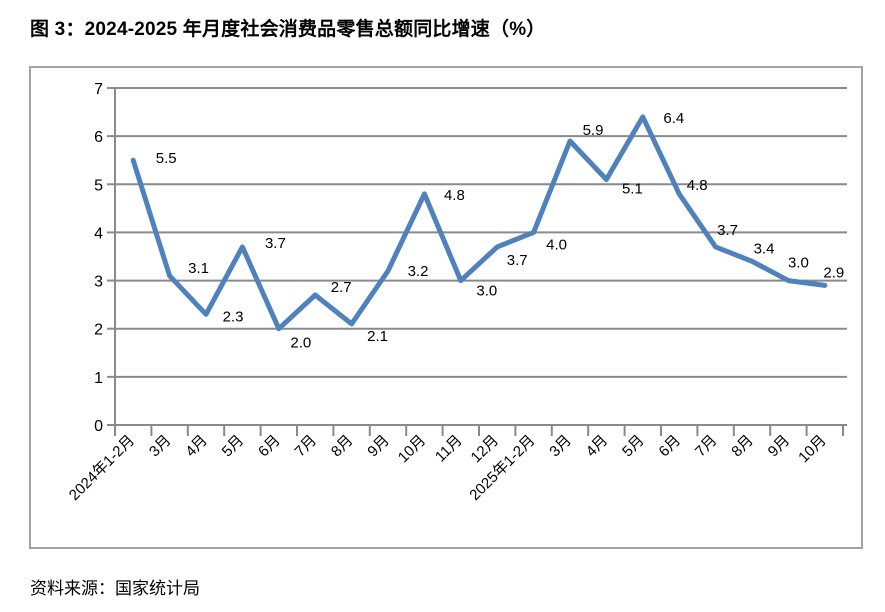 The width and height of the screenshot is (885, 612). What do you see at coordinates (341, 287) in the screenshot?
I see `data-label-5: 2.7` at bounding box center [341, 287].